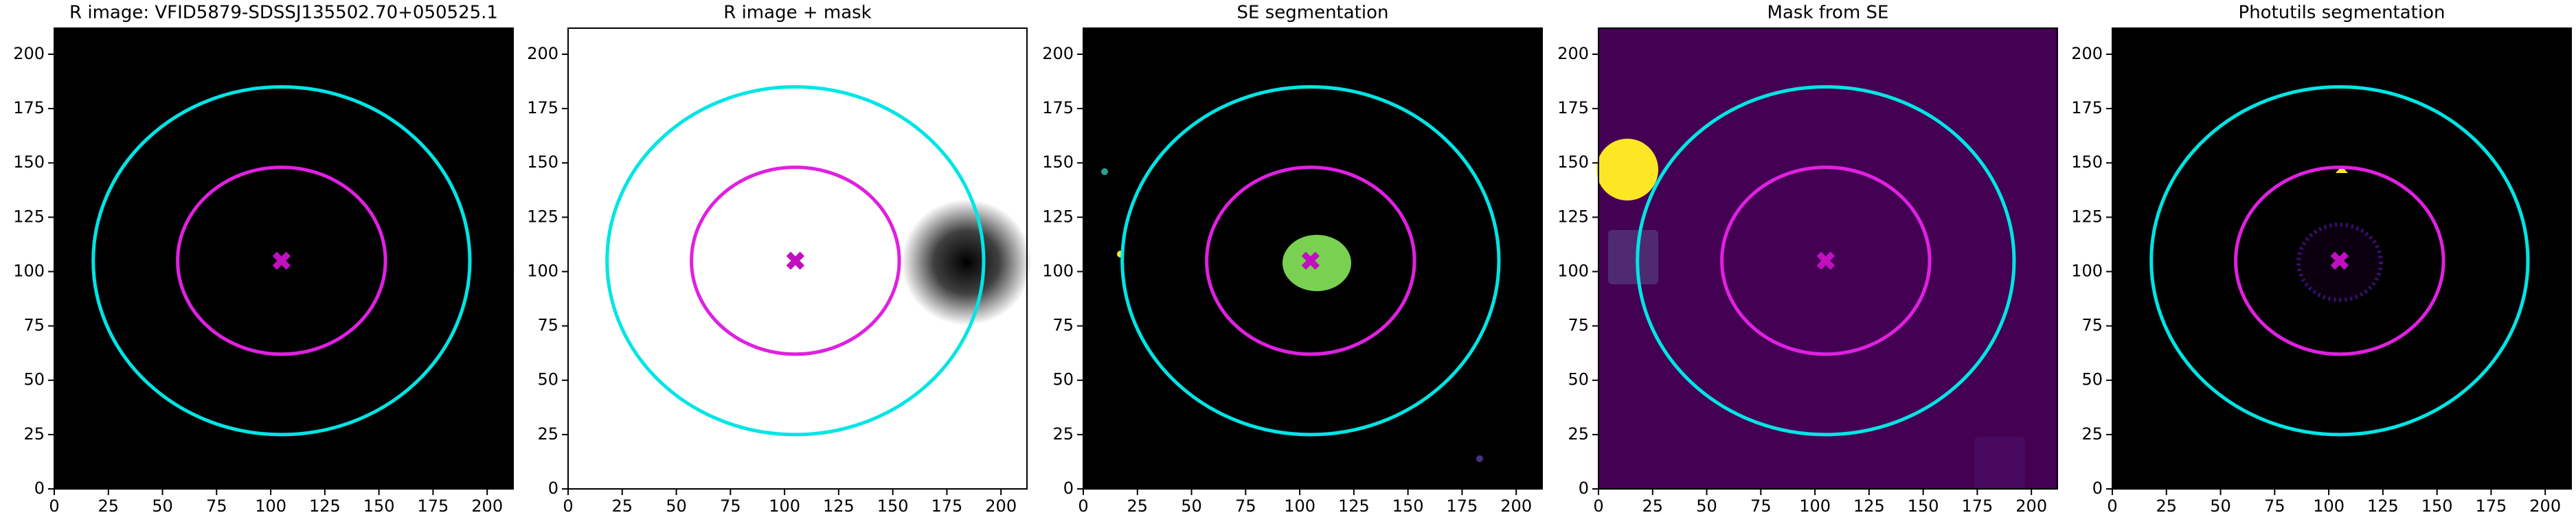  I want to click on mask-circle, so click(1627, 170).